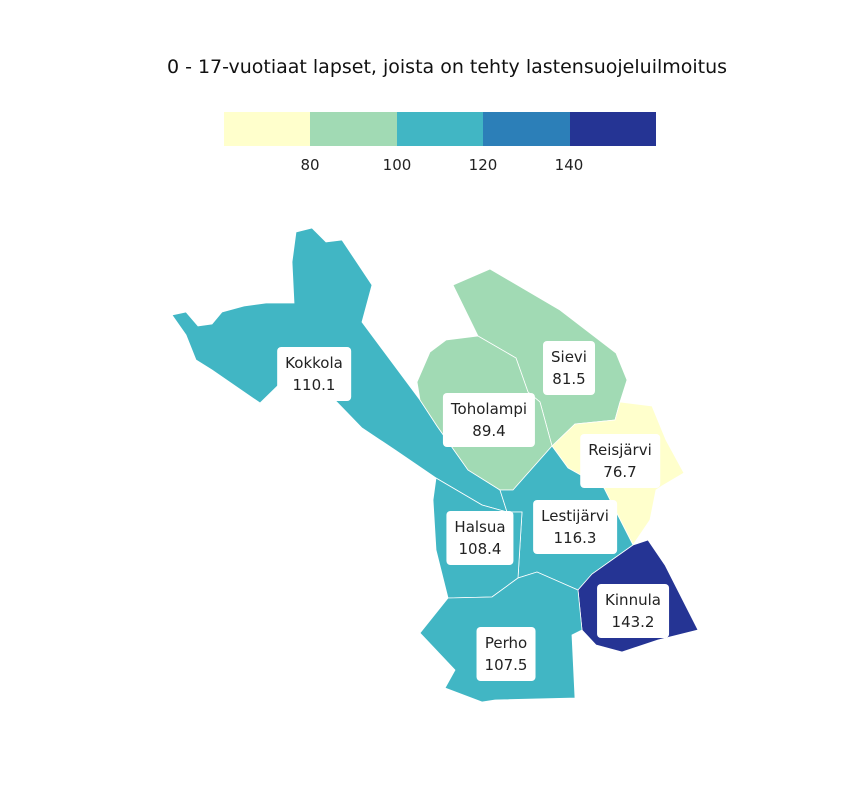  Describe the element at coordinates (397, 165) in the screenshot. I see `legend-tick-100: 100` at that location.